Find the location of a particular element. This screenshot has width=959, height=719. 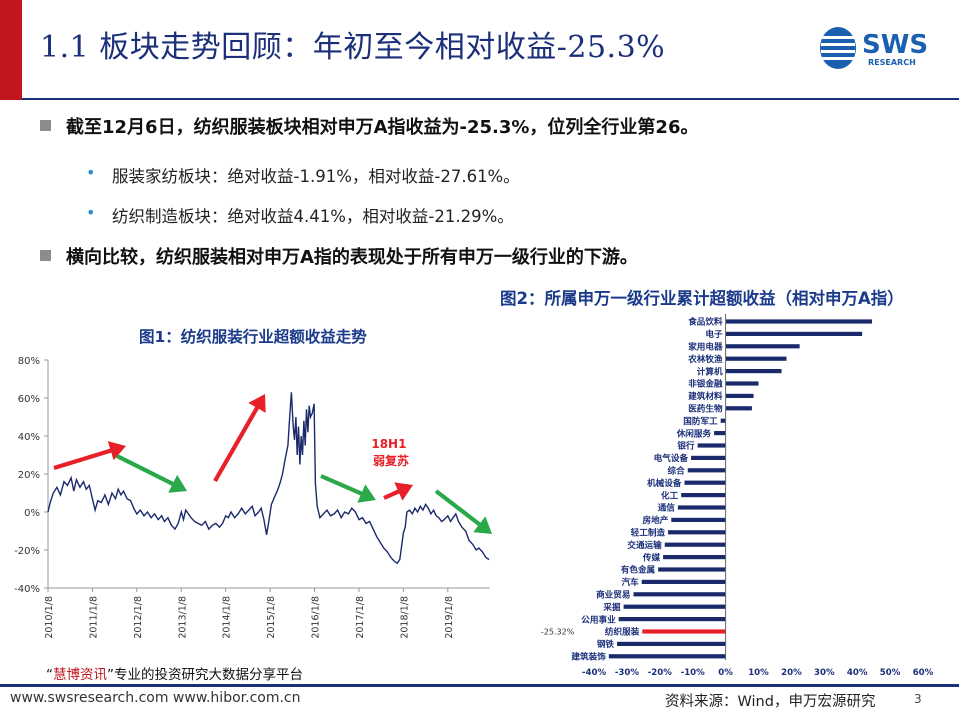

footer-divider is located at coordinates (479, 685).